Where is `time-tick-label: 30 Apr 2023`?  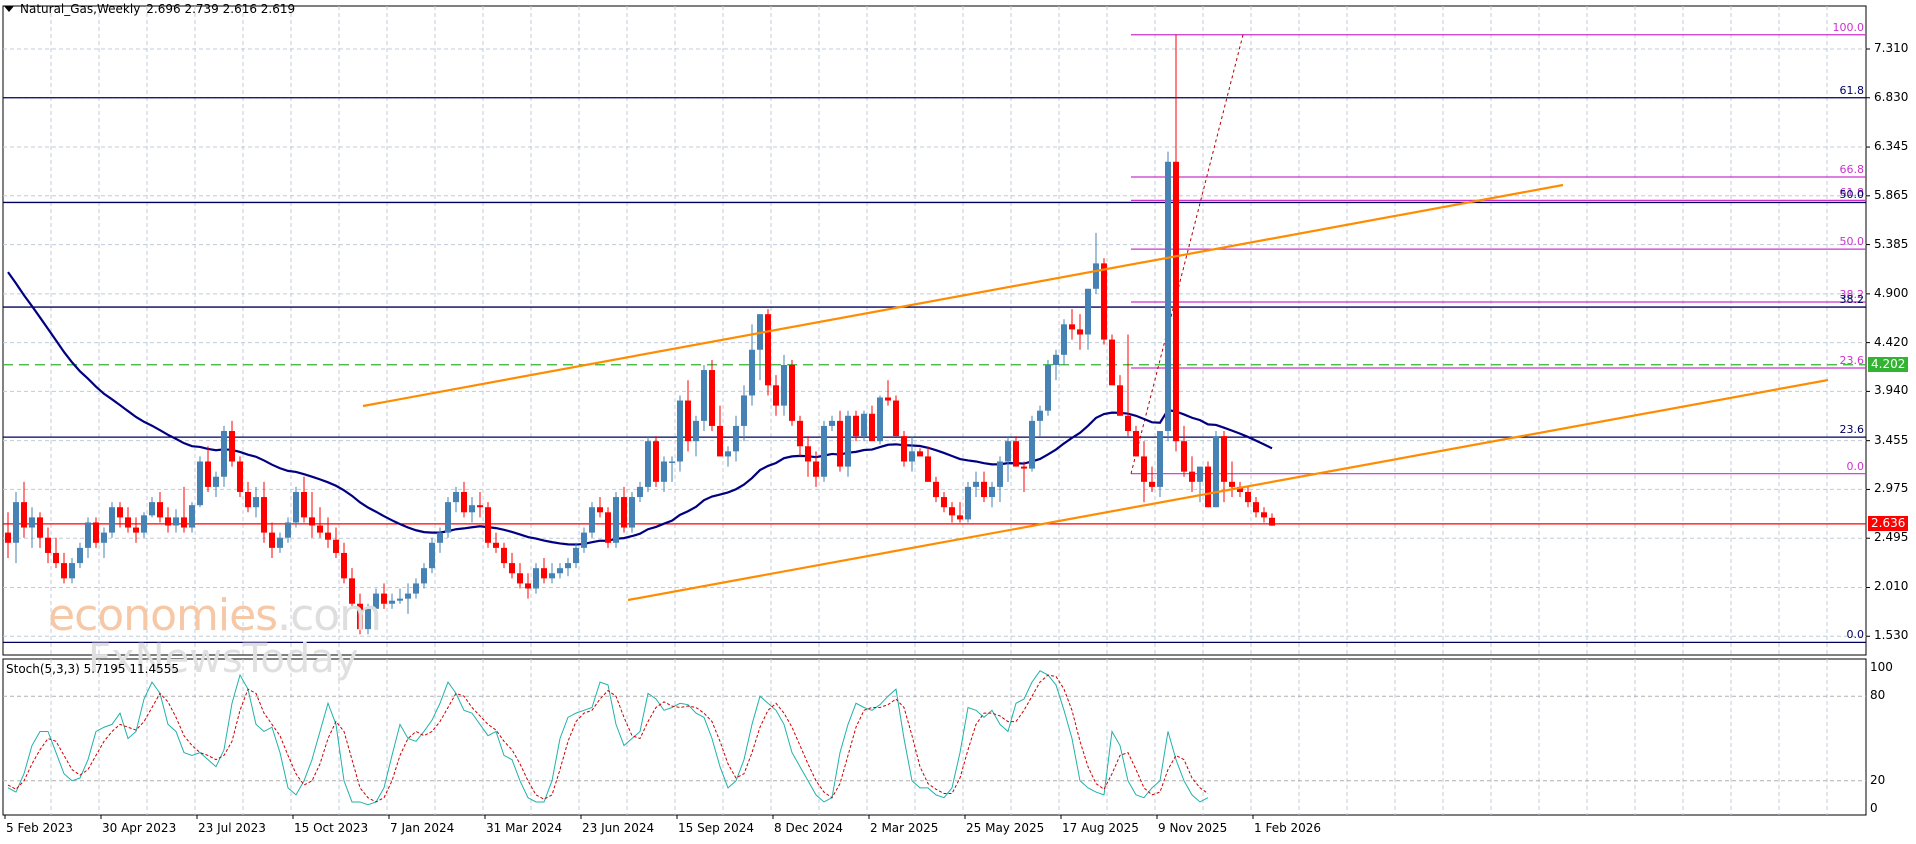
time-tick-label: 30 Apr 2023 is located at coordinates (139, 828).